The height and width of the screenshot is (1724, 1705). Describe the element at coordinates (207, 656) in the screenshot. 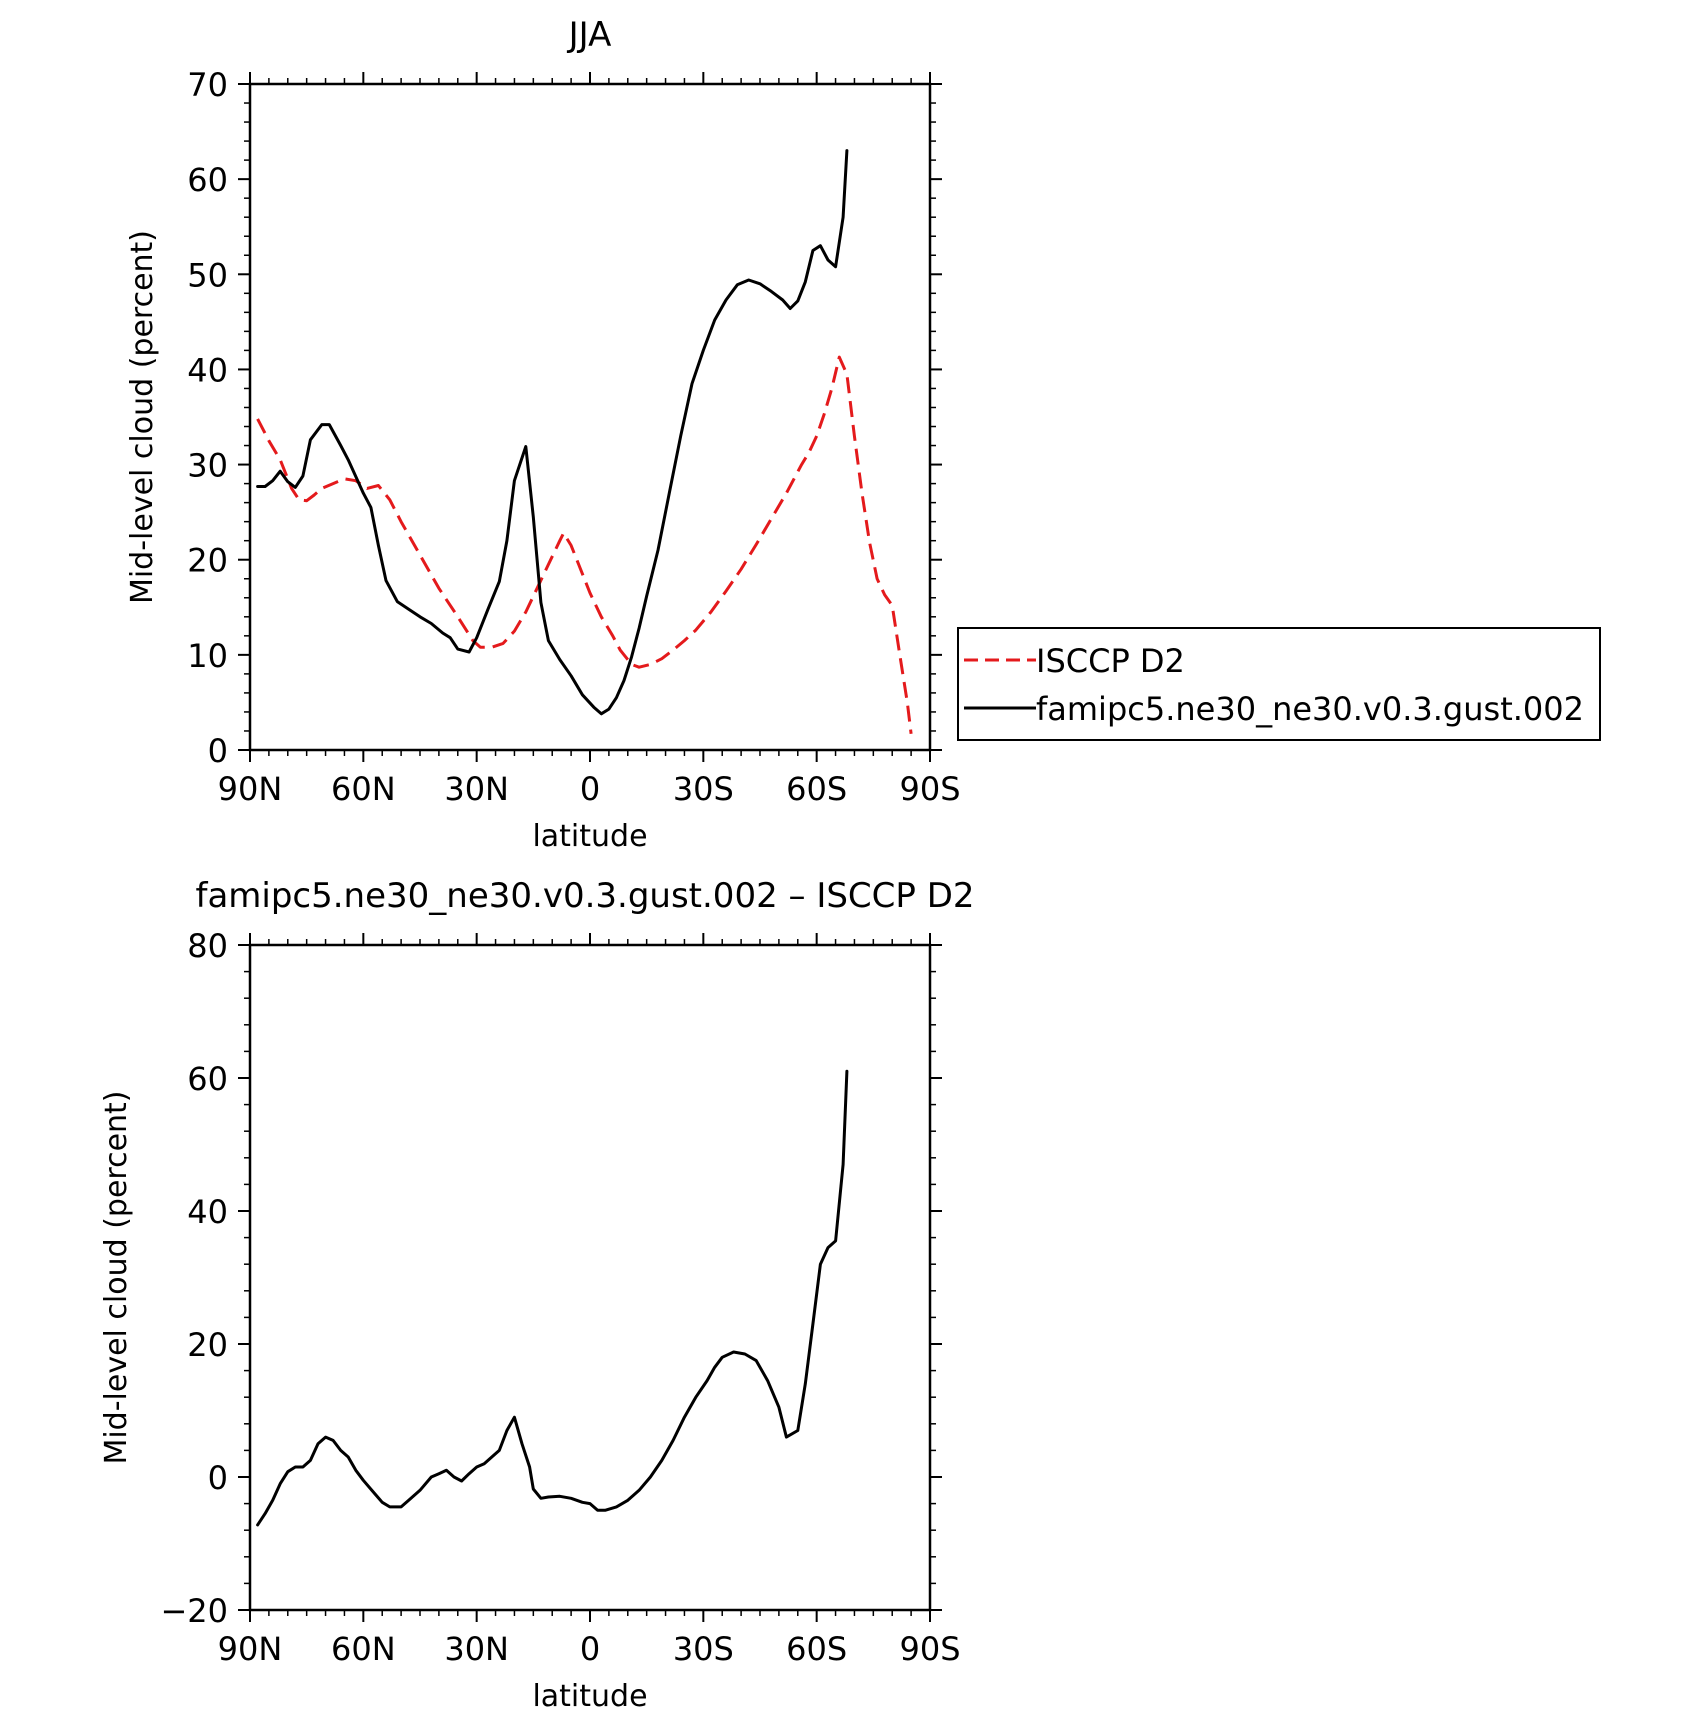

I see `y-tick-label: 10` at that location.